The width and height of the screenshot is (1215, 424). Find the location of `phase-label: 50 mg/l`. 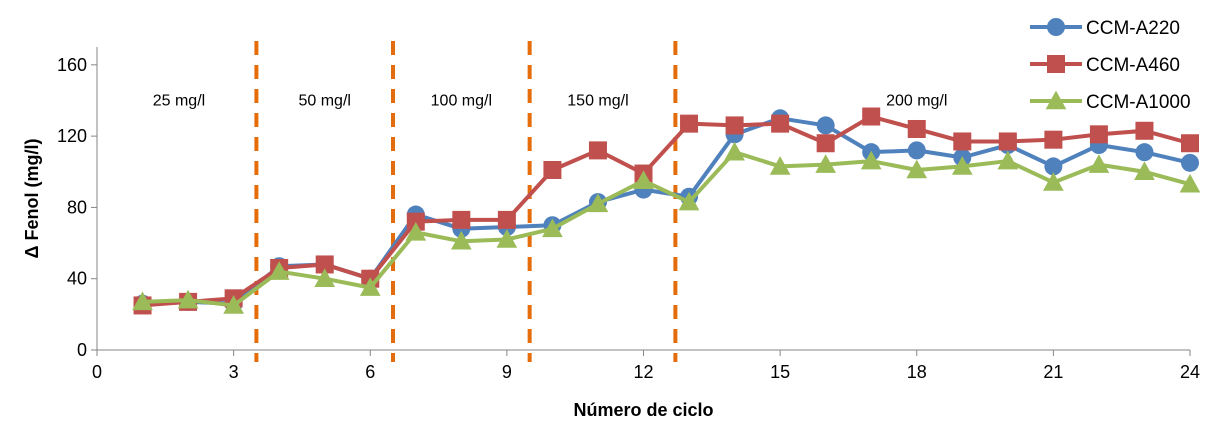

phase-label: 50 mg/l is located at coordinates (324, 100).